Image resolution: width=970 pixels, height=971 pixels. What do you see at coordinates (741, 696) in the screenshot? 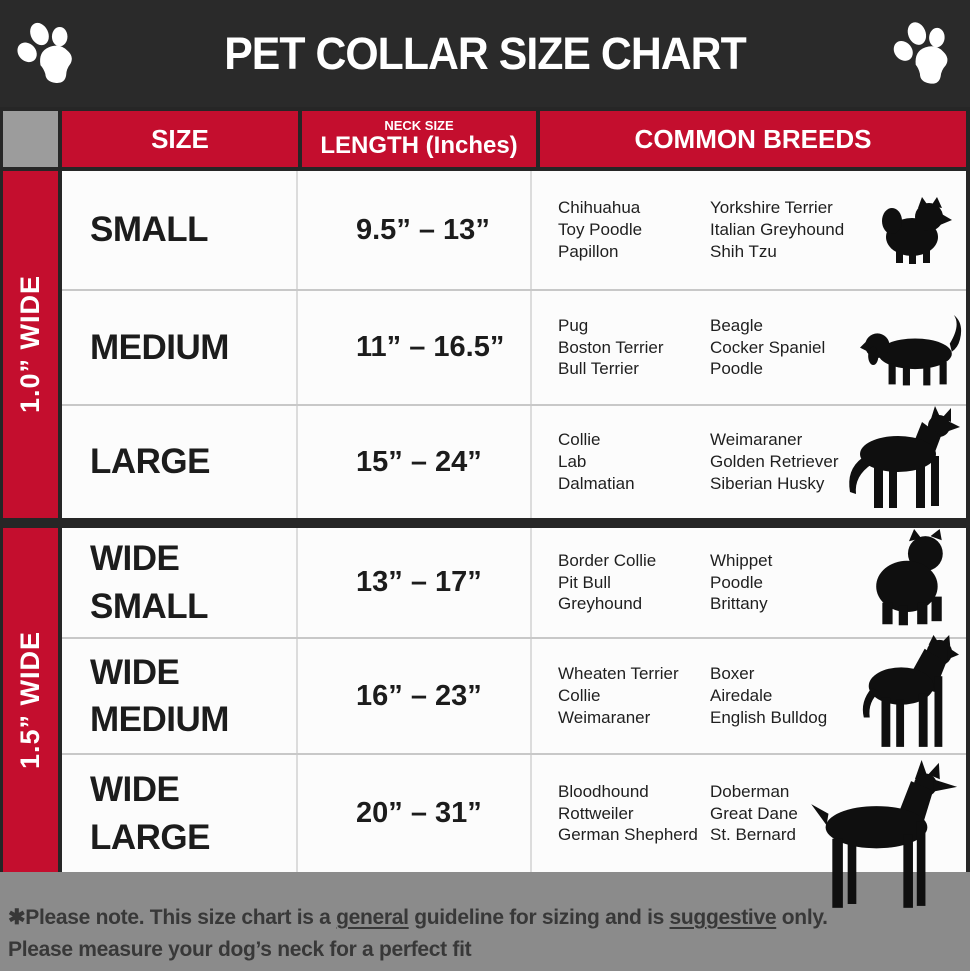
I see `breed-name: Airedale` at bounding box center [741, 696].